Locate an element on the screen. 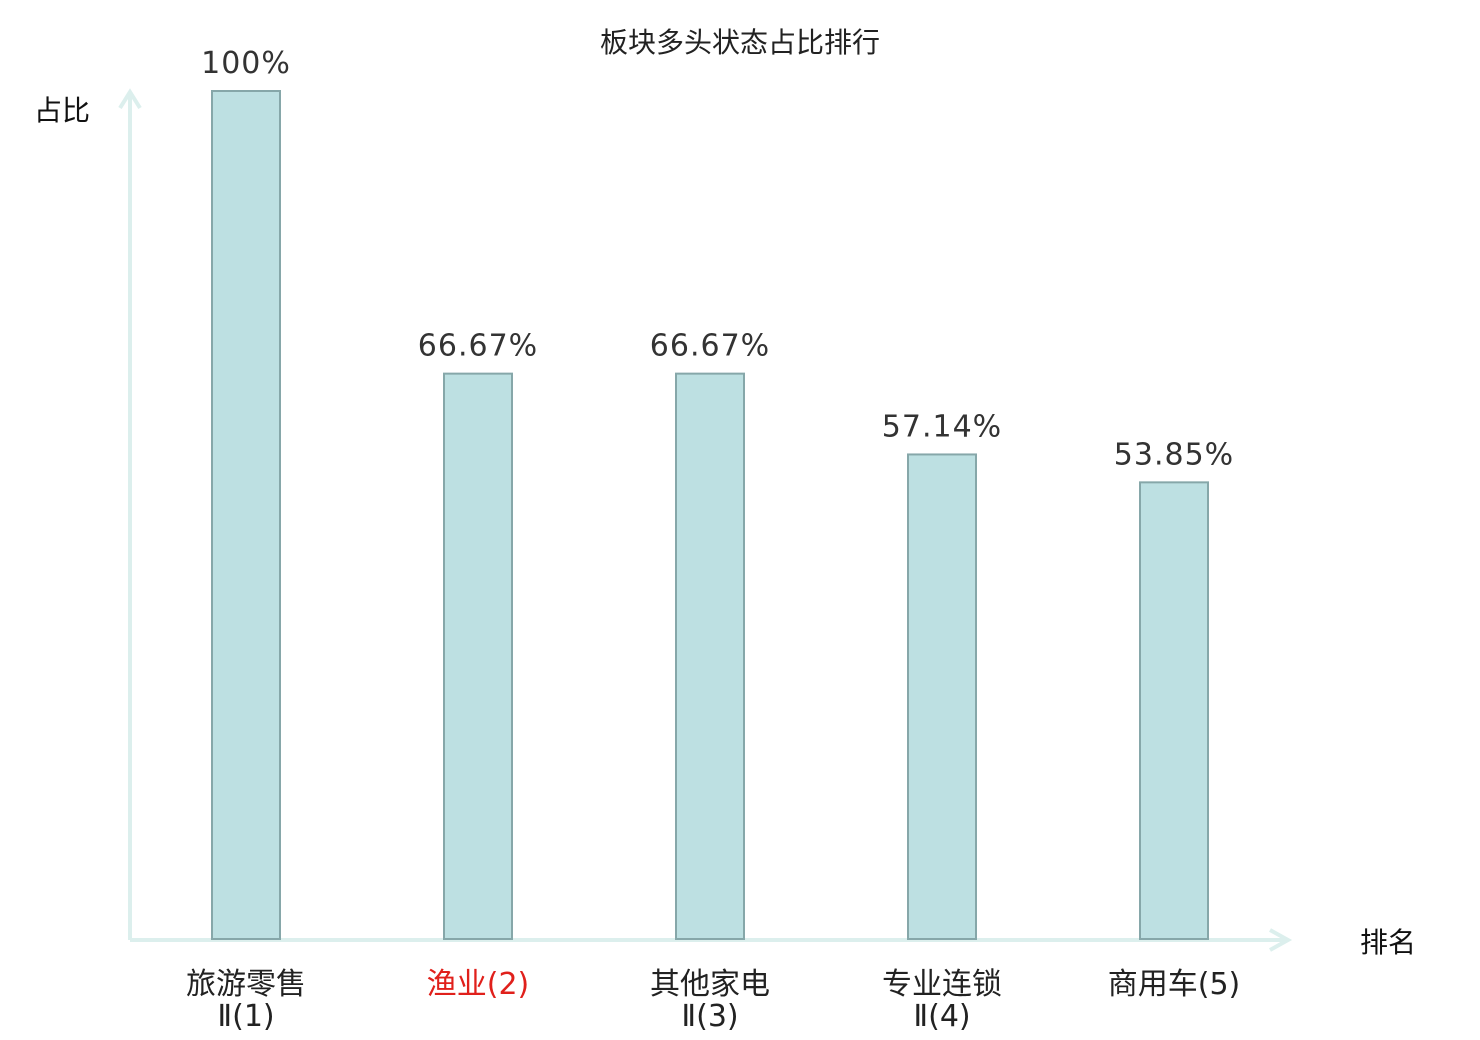  category-label-4: 专业连锁 is located at coordinates (942, 984).